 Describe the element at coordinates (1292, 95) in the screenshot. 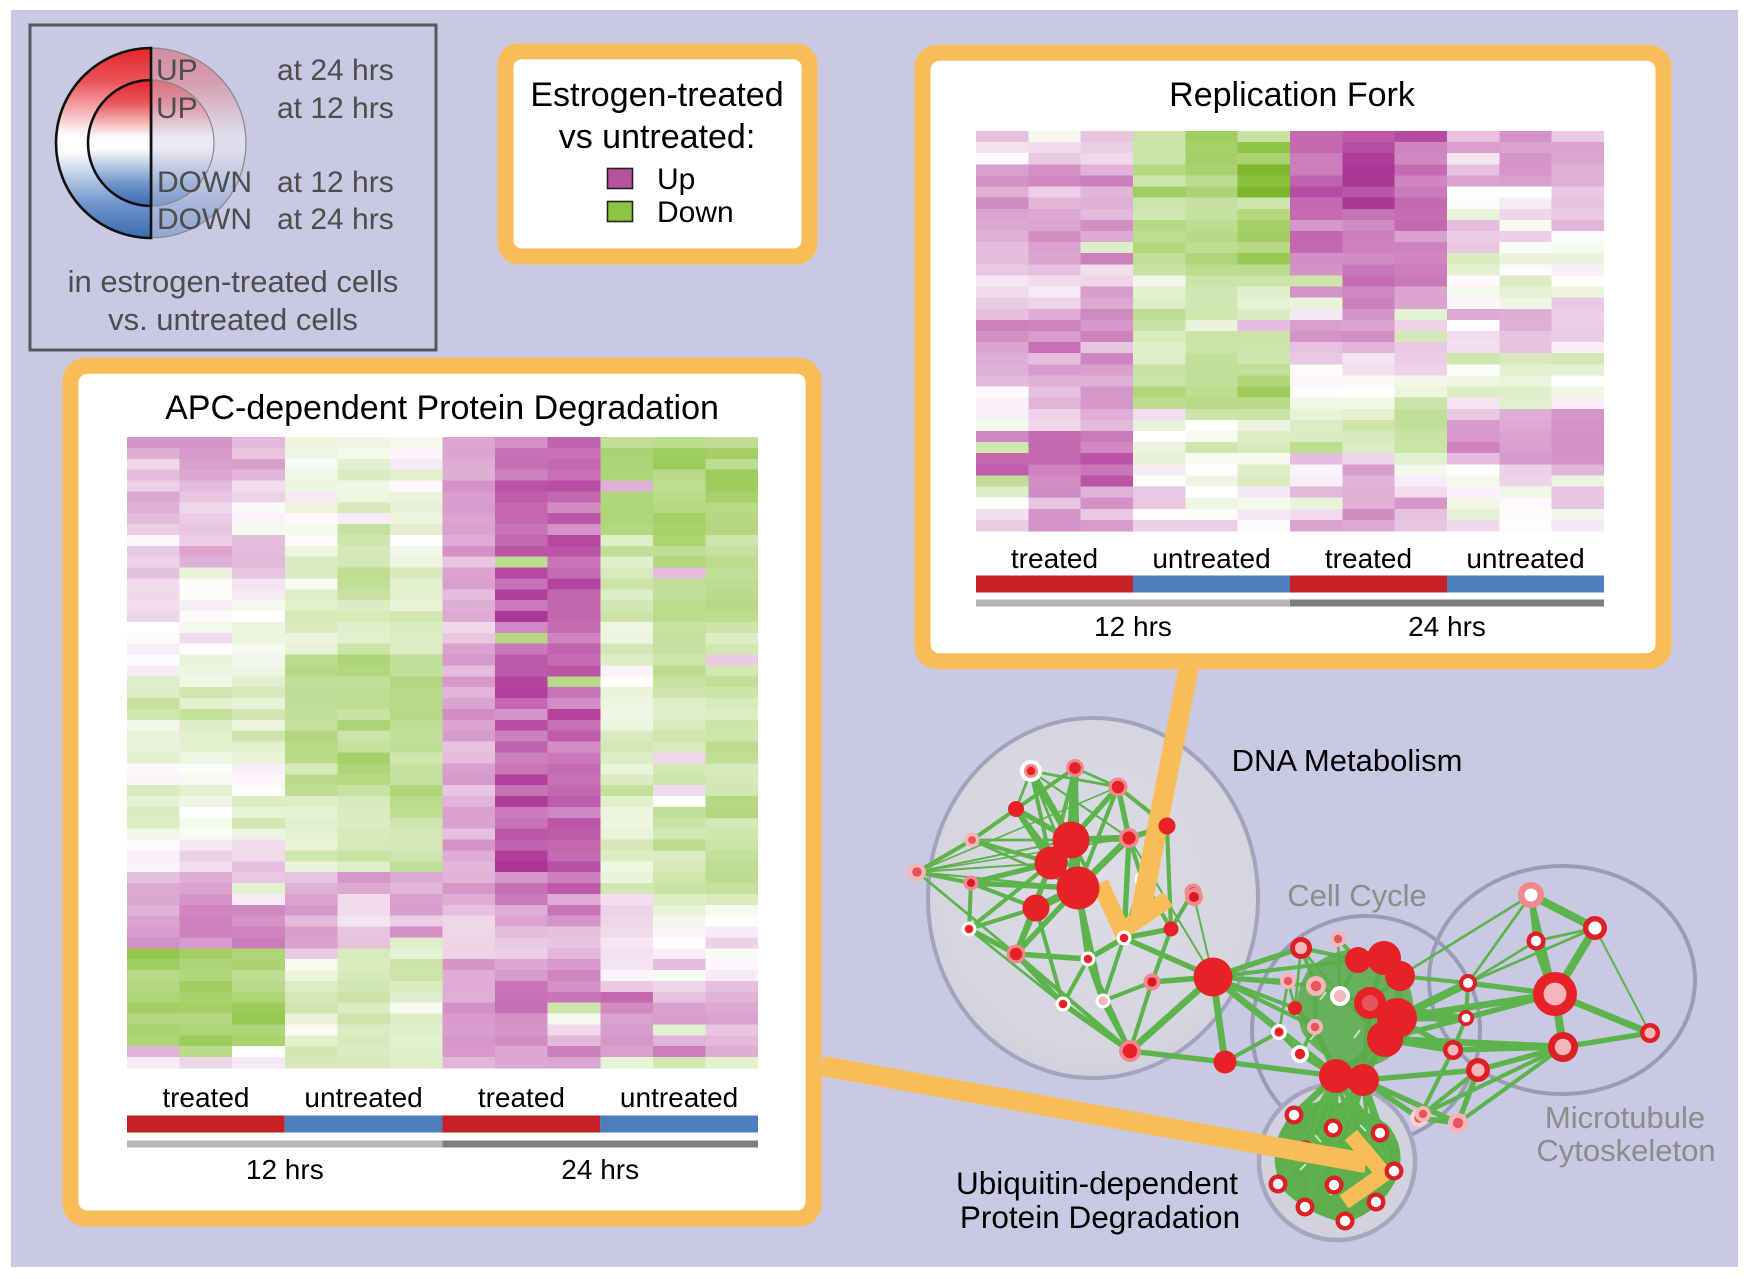

I see `svg-text: Replication Fork` at that location.